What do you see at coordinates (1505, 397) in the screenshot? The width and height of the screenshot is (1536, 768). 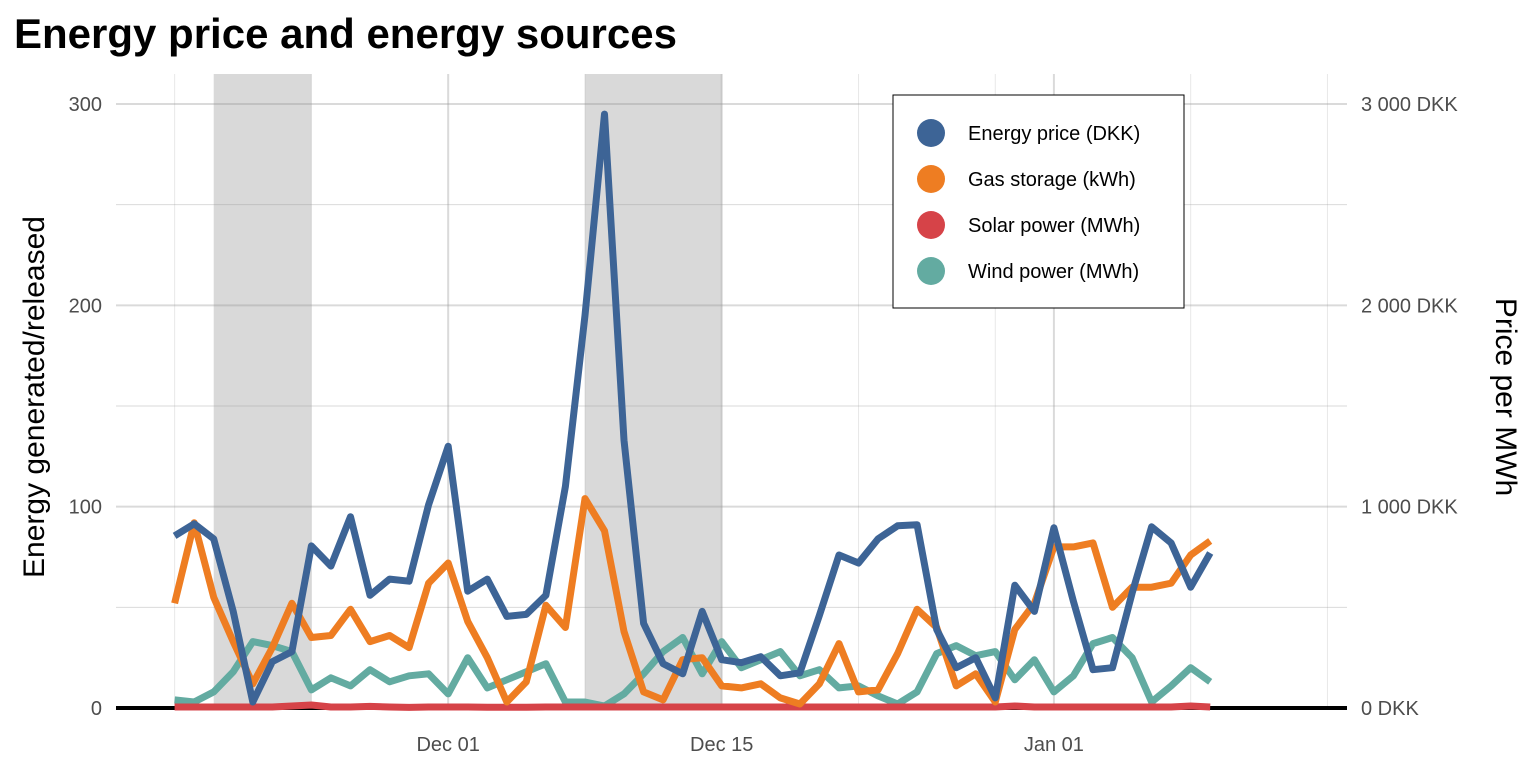 I see `y2-axis-label: Price per MWh` at bounding box center [1505, 397].